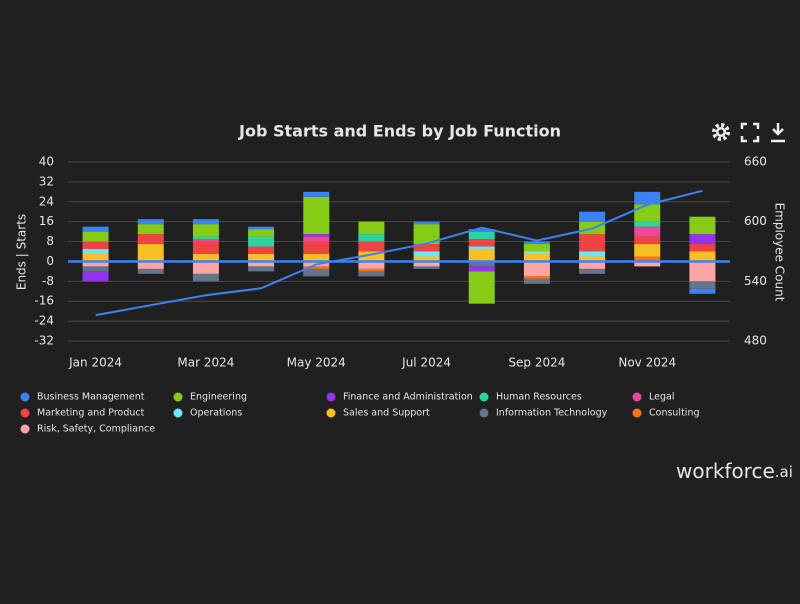 The image size is (800, 604). I want to click on legend-label: Consulting, so click(674, 413).